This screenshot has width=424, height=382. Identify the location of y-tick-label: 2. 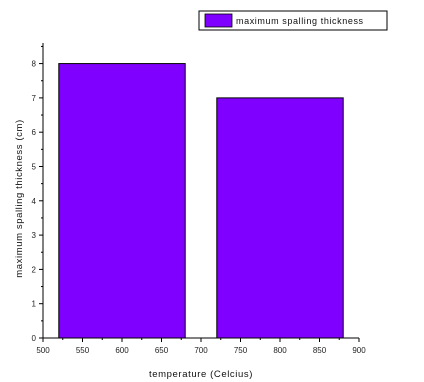
(34, 269).